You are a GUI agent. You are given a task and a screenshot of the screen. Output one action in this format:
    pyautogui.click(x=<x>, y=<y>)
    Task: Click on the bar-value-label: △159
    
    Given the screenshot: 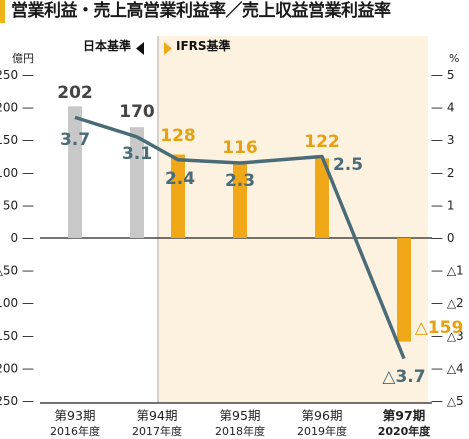 What is the action you would take?
    pyautogui.click(x=439, y=328)
    